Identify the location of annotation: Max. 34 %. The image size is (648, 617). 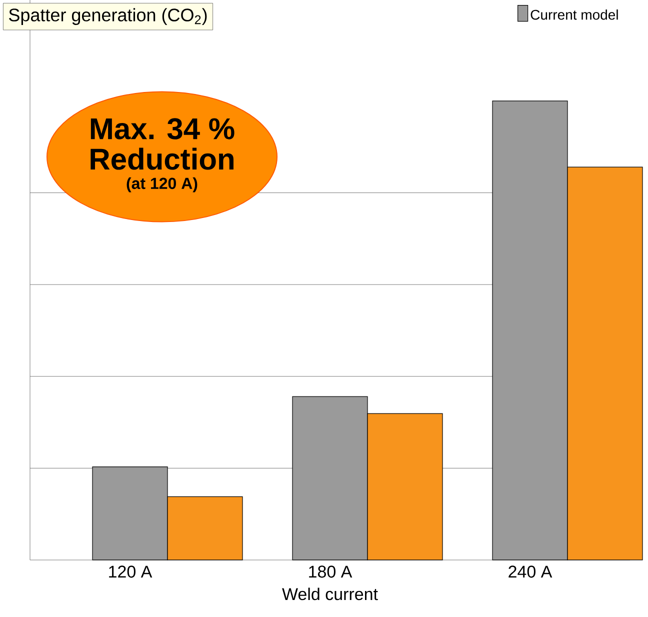
(162, 129).